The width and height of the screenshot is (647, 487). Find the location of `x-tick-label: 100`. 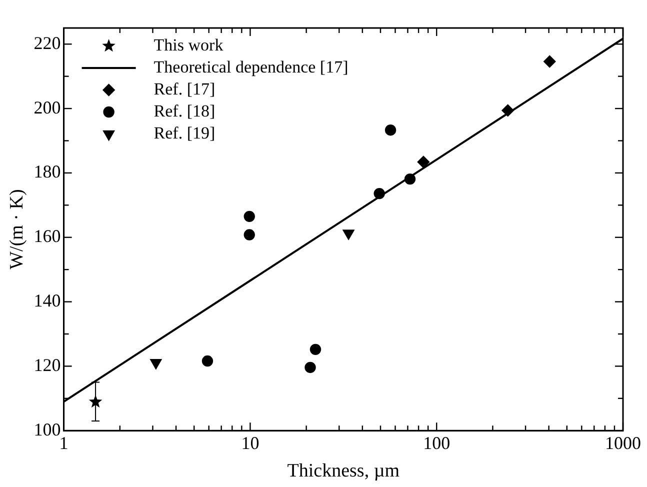

x-tick-label: 100 is located at coordinates (436, 443).